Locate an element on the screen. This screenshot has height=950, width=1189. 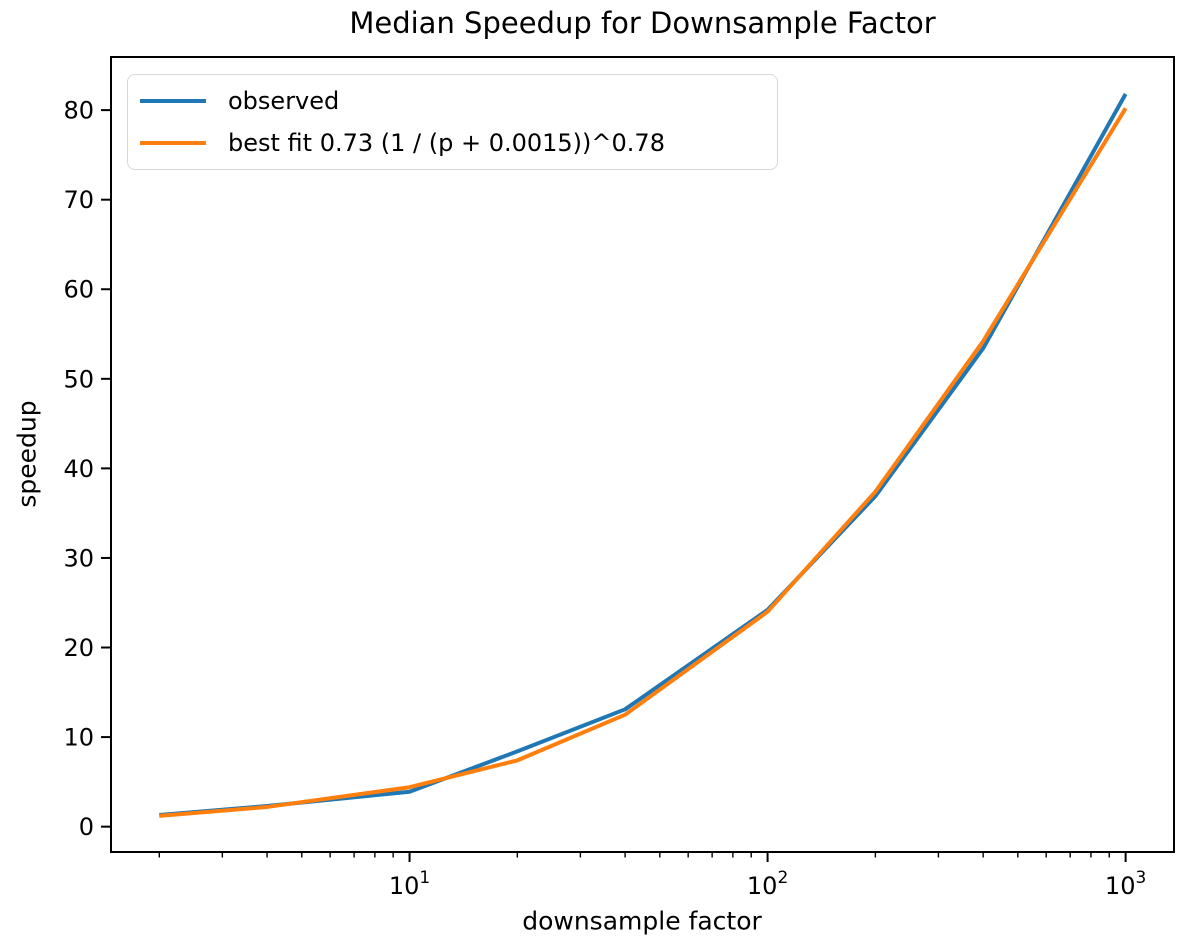
y-tick-label: 0 is located at coordinates (86, 827).